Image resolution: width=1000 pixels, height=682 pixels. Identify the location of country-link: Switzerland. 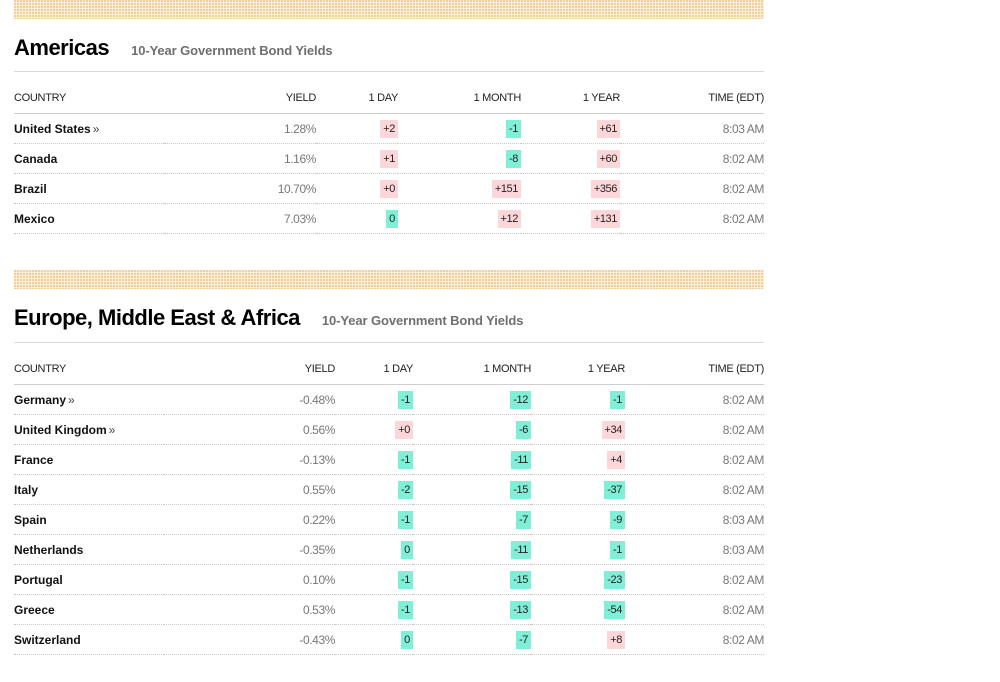
(47, 639).